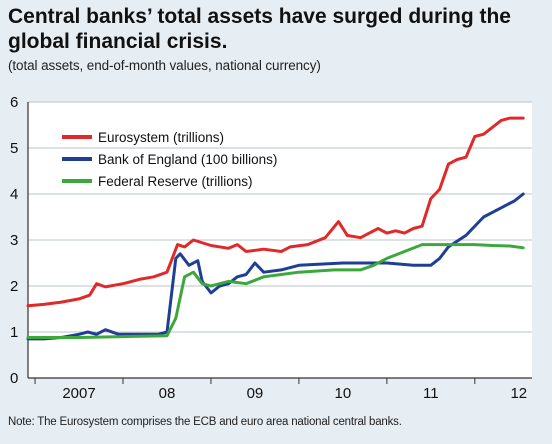 The image size is (552, 444). What do you see at coordinates (431, 393) in the screenshot?
I see `x-tick-label: 11` at bounding box center [431, 393].